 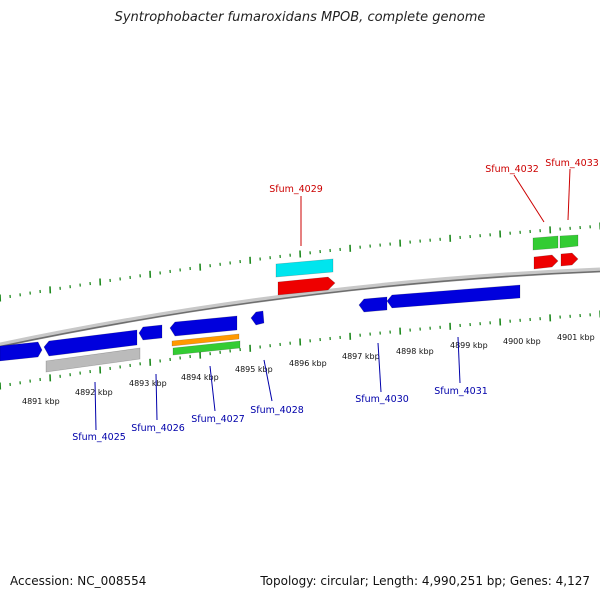 I want to click on genome-backbone-shade, so click(x=300, y=309).